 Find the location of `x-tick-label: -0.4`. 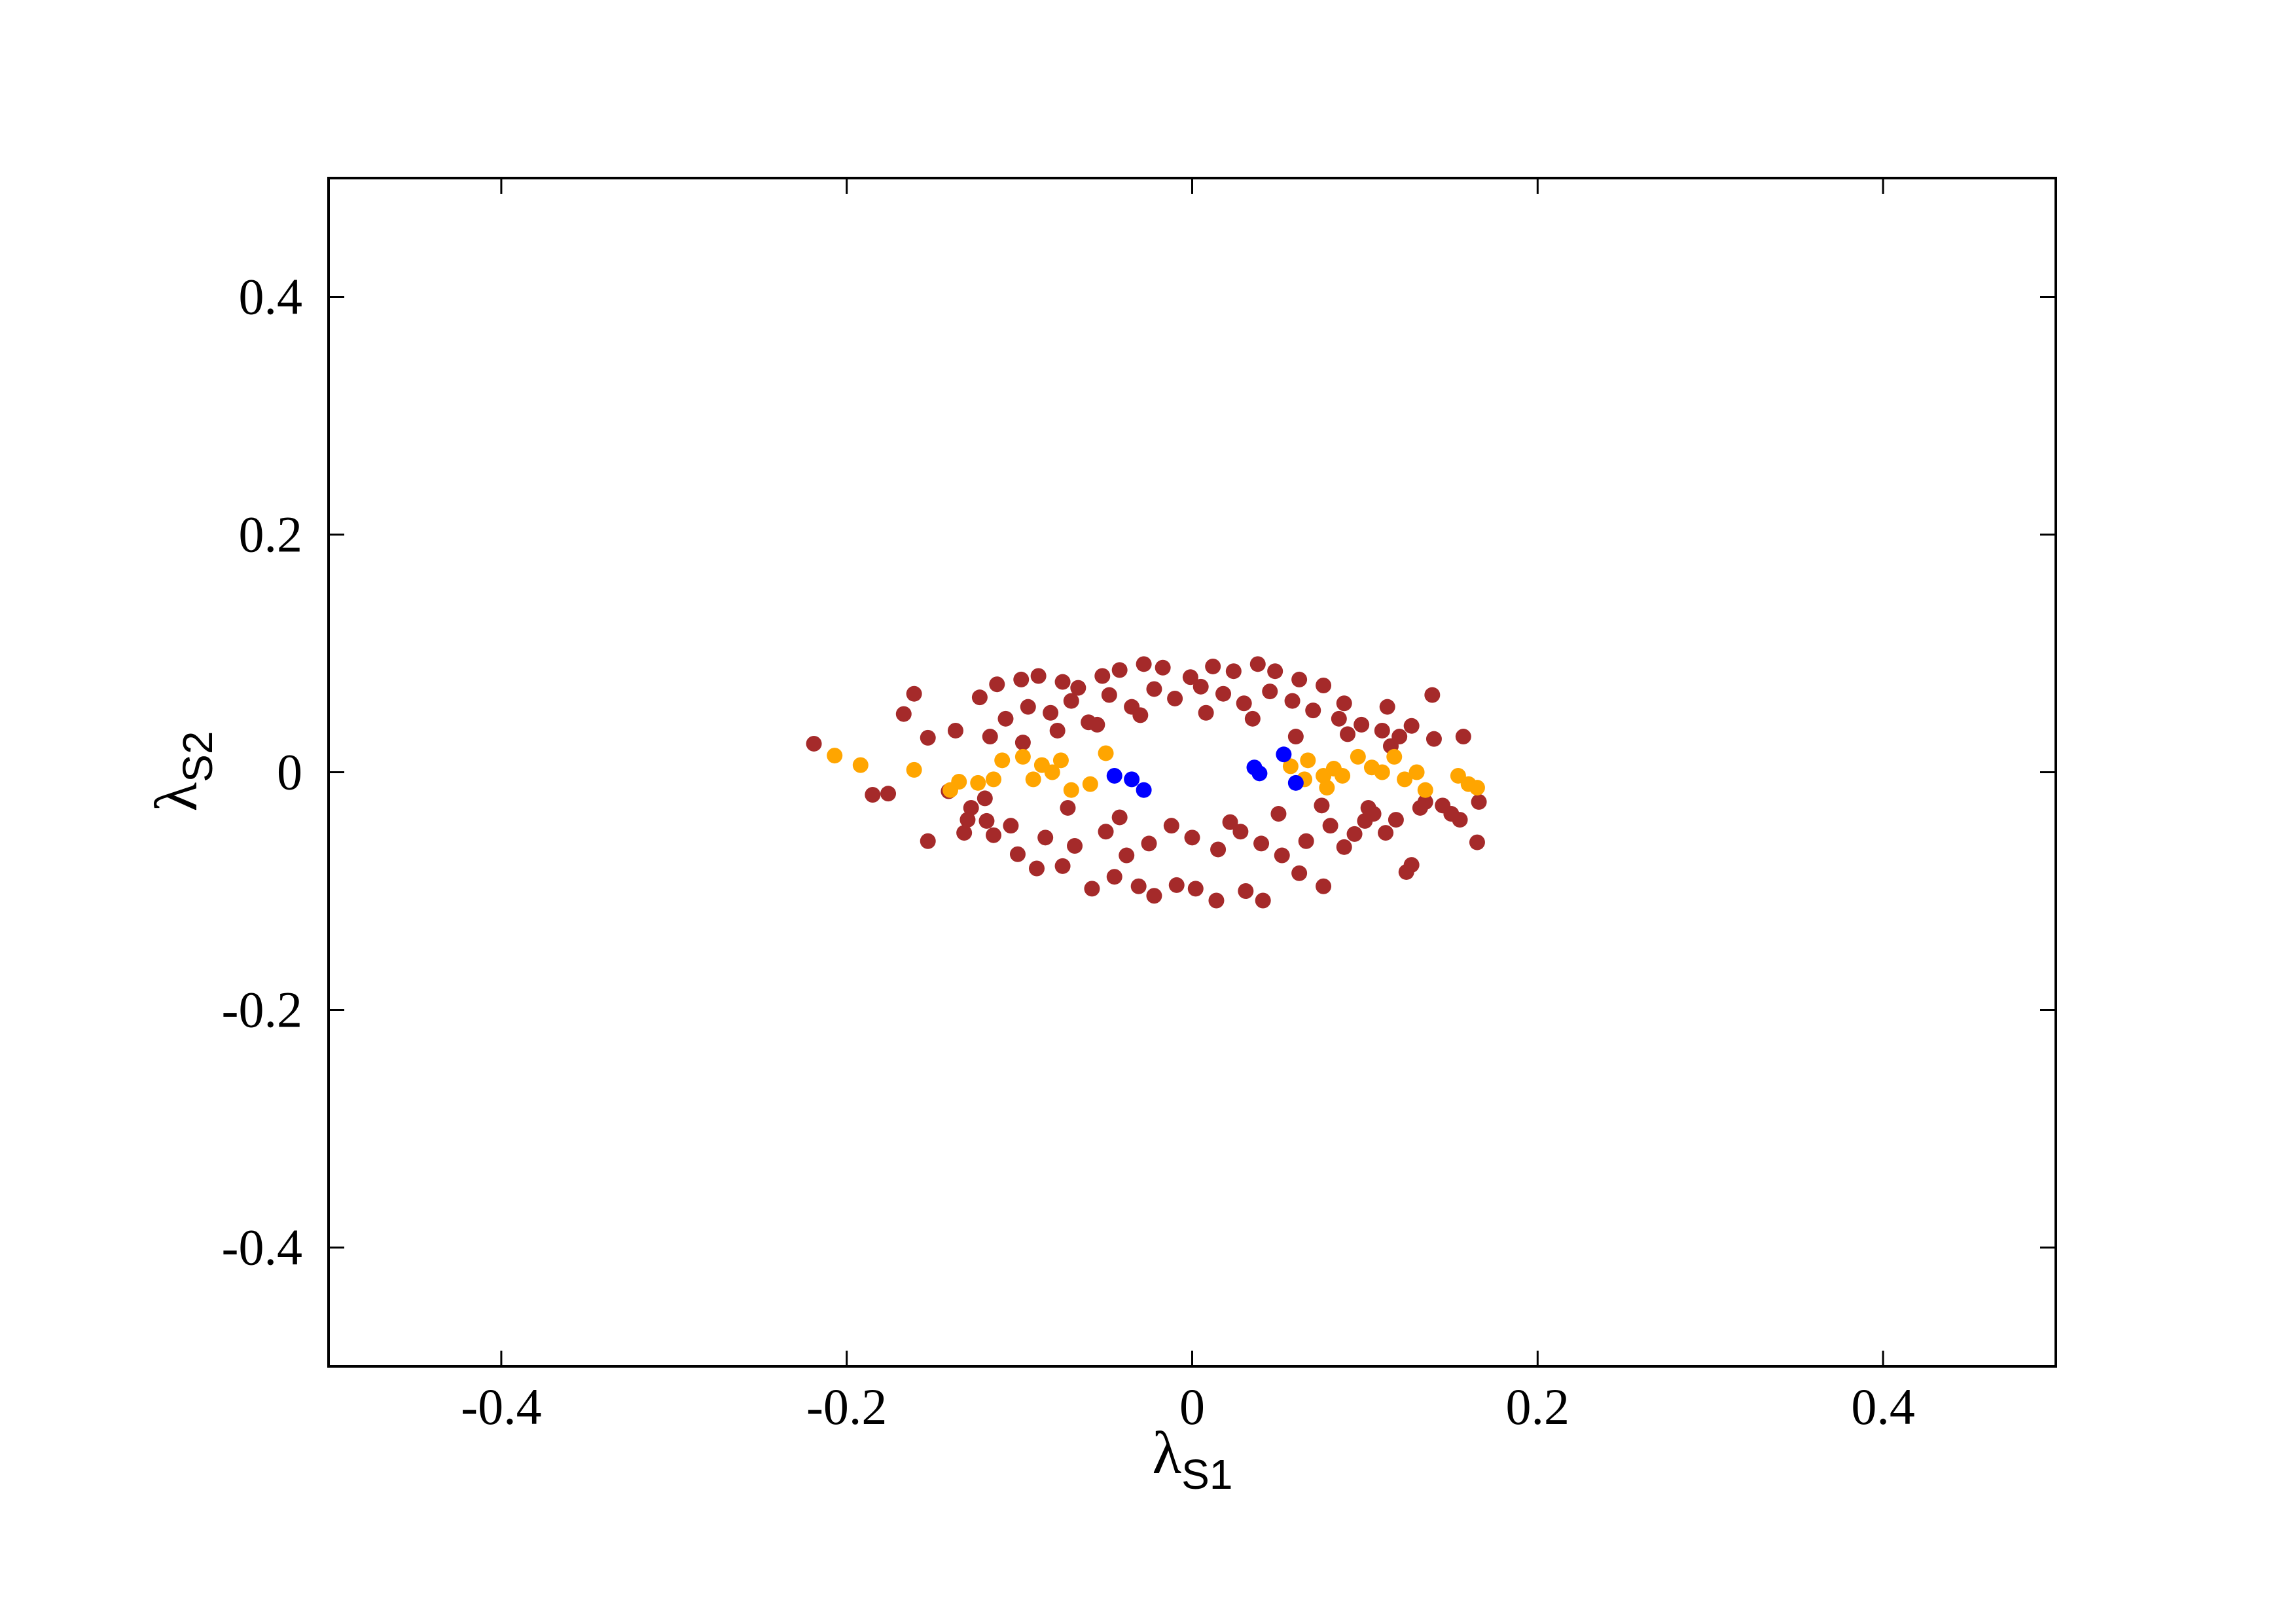

x-tick-label: -0.4 is located at coordinates (501, 1406).